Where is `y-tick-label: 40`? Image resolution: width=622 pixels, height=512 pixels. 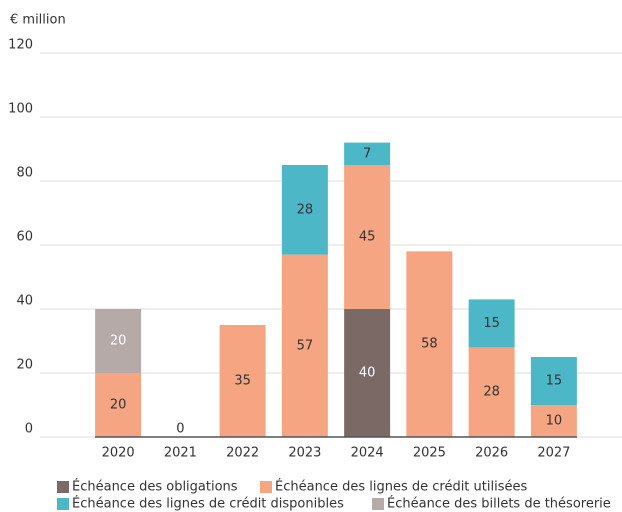
y-tick-label: 40 is located at coordinates (24, 301).